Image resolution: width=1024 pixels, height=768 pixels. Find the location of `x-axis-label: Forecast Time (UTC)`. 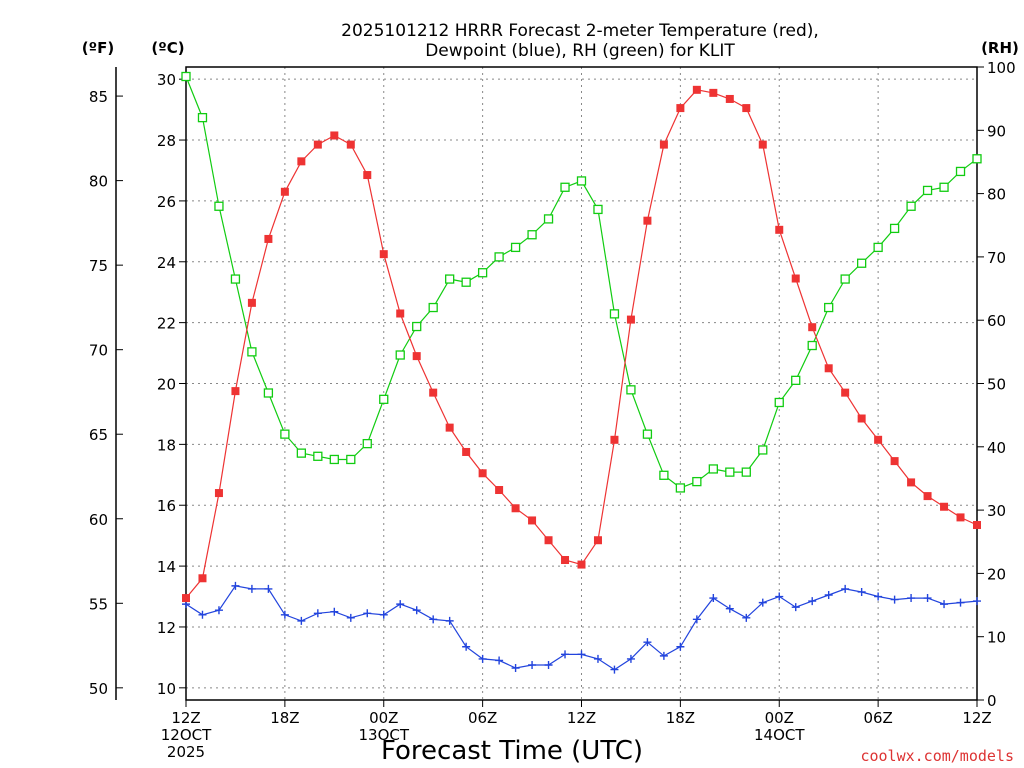

x-axis-label: Forecast Time (UTC) is located at coordinates (512, 751).